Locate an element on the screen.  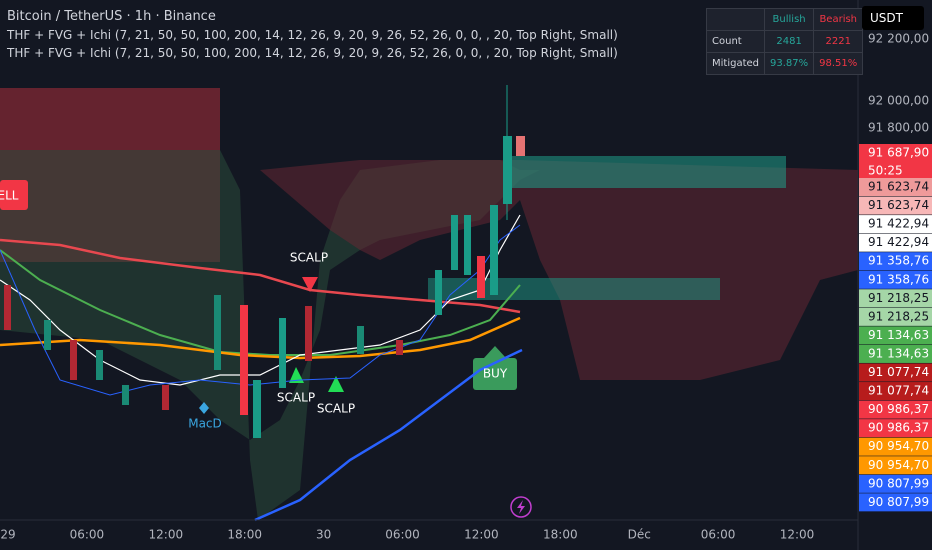
countdown: 50:25 is located at coordinates (885, 171).